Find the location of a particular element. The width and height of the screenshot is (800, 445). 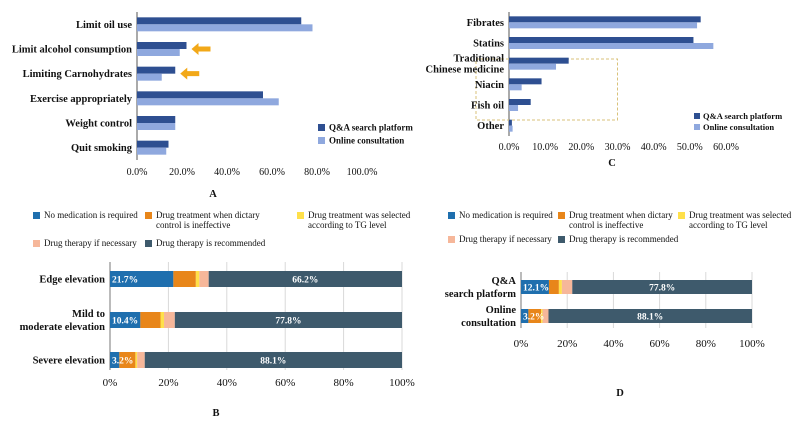

category-label: Other is located at coordinates (490, 126).